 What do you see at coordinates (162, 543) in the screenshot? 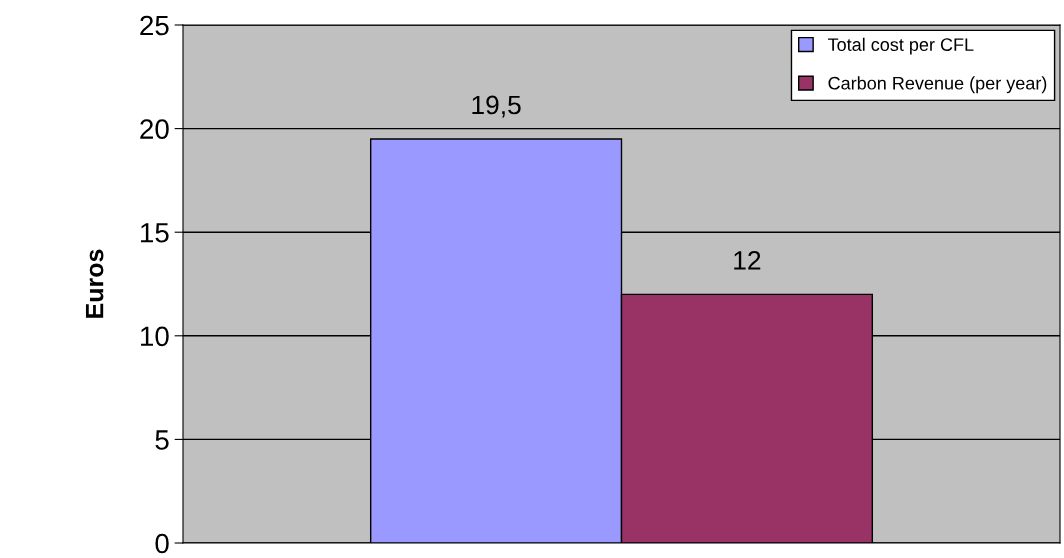
I see `y-tick-label: 0` at bounding box center [162, 543].